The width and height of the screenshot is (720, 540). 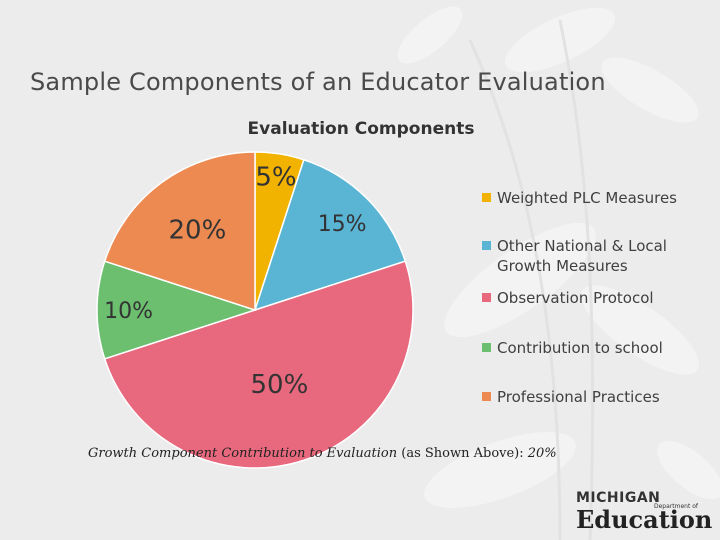 I want to click on legend-item-1: Other National & Local Growth Measures, so click(x=597, y=256).